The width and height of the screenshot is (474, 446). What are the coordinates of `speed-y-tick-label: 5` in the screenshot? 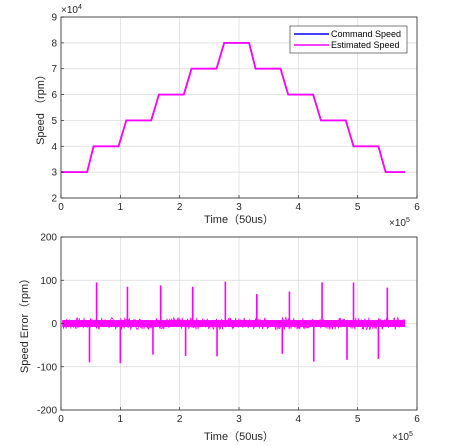 It's located at (54, 121).